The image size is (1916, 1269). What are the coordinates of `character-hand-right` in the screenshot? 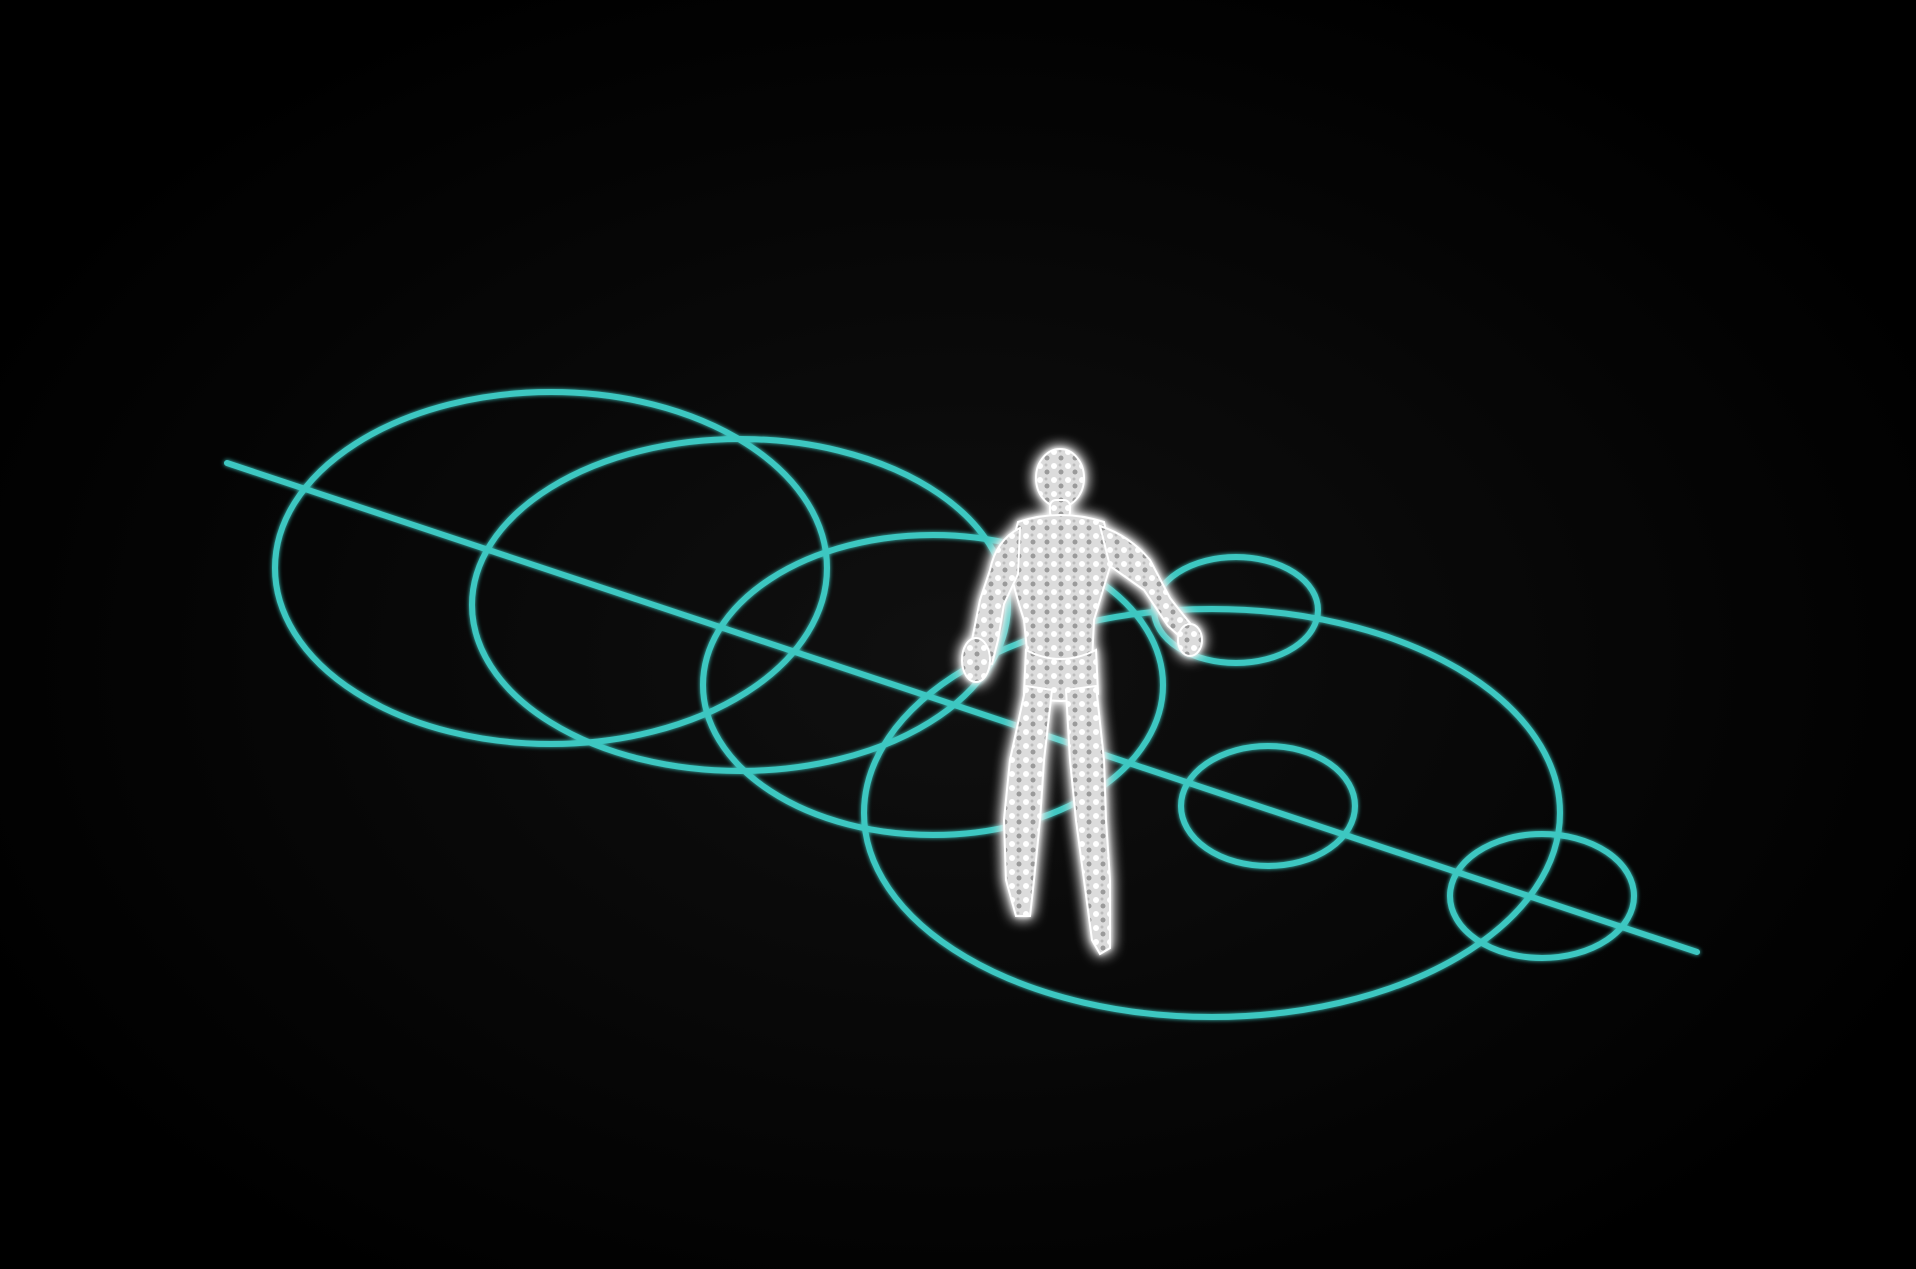 It's located at (1190, 640).